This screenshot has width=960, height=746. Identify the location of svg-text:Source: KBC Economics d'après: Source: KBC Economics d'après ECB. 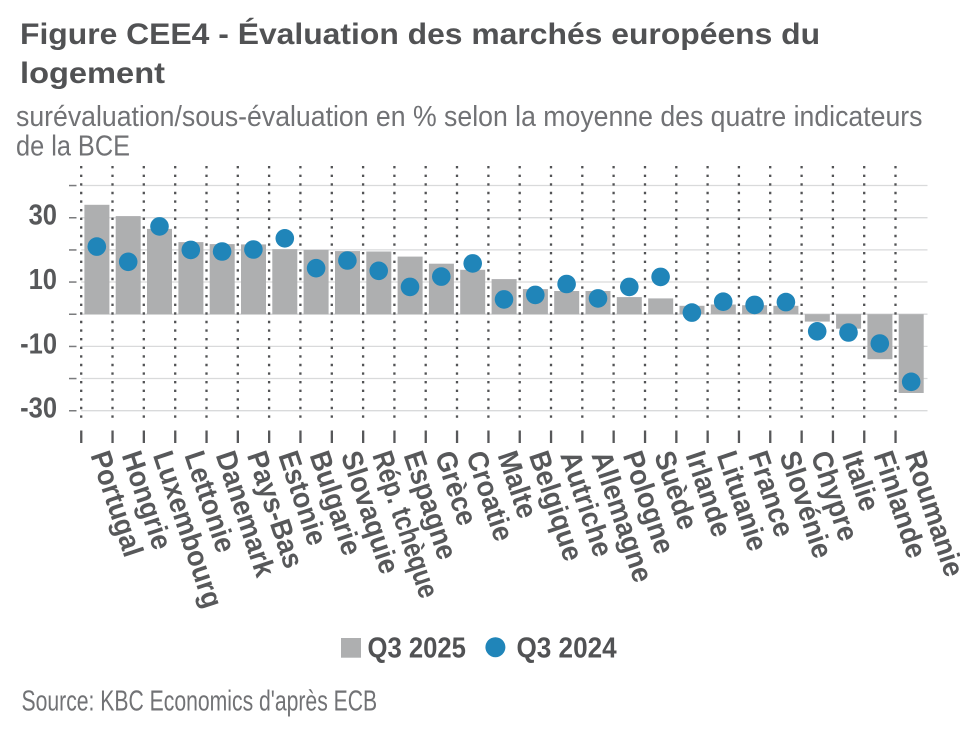
(200, 701).